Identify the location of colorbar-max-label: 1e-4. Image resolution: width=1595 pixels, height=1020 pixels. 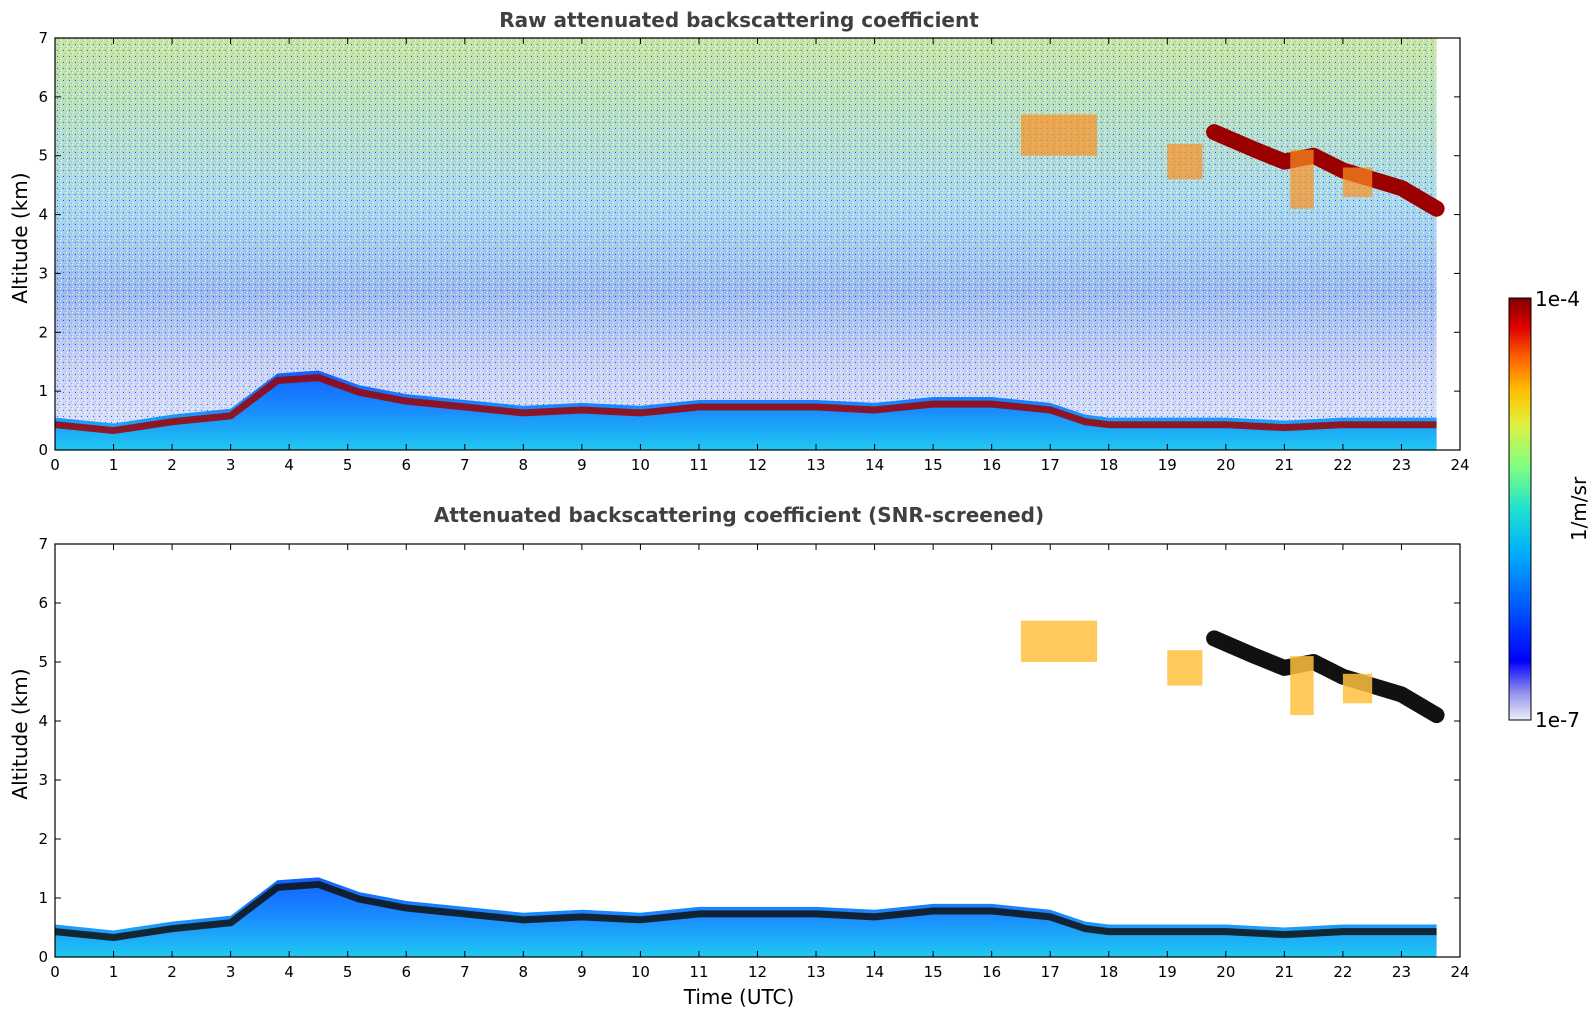
(1557, 299).